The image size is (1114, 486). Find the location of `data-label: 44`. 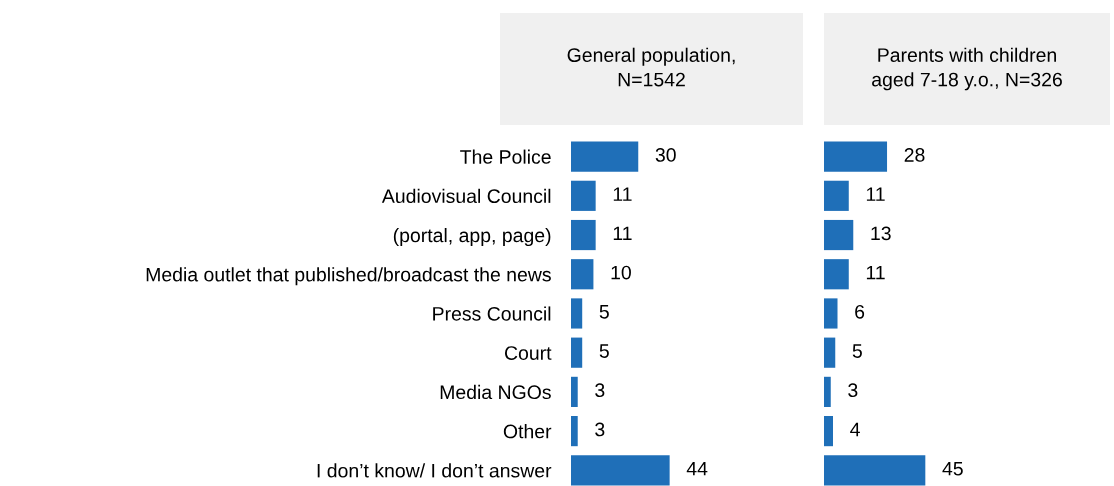

data-label: 44 is located at coordinates (697, 468).